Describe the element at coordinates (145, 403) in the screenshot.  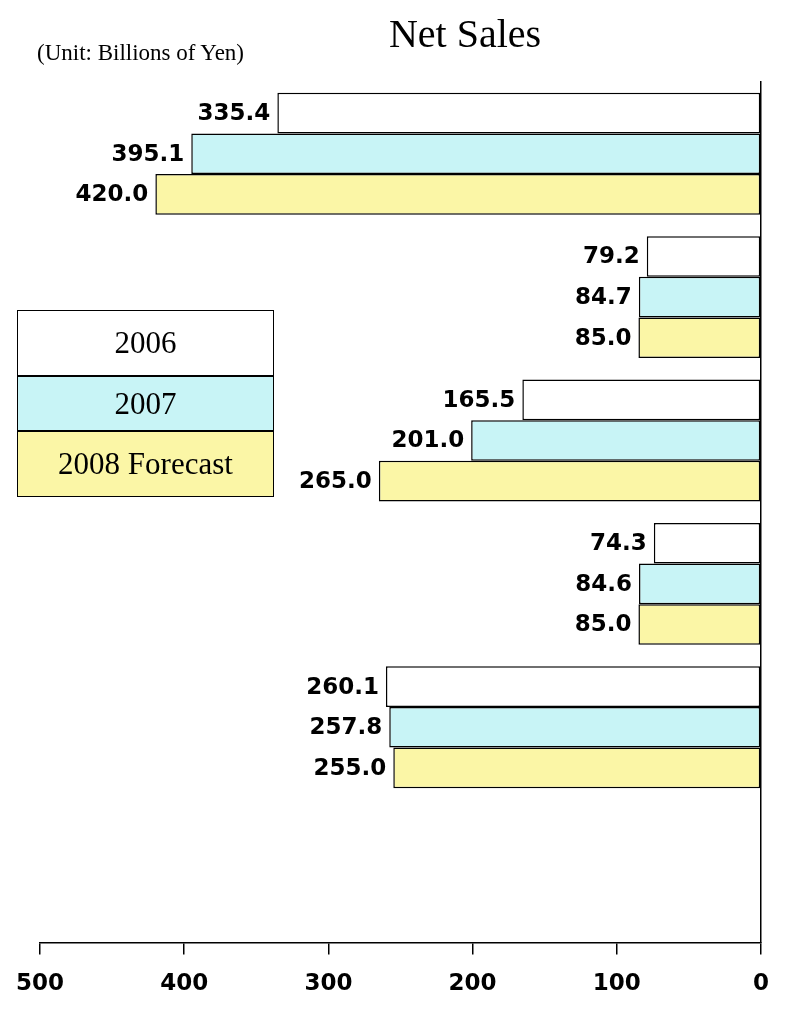
I see `text: 2007` at that location.